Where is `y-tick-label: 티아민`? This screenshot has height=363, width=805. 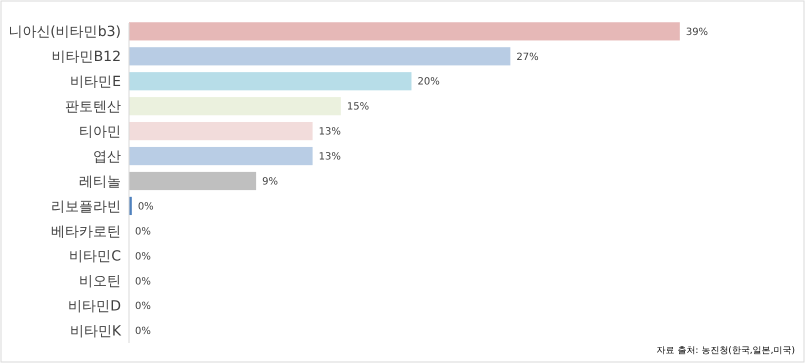 y-tick-label: 티아민 is located at coordinates (100, 132).